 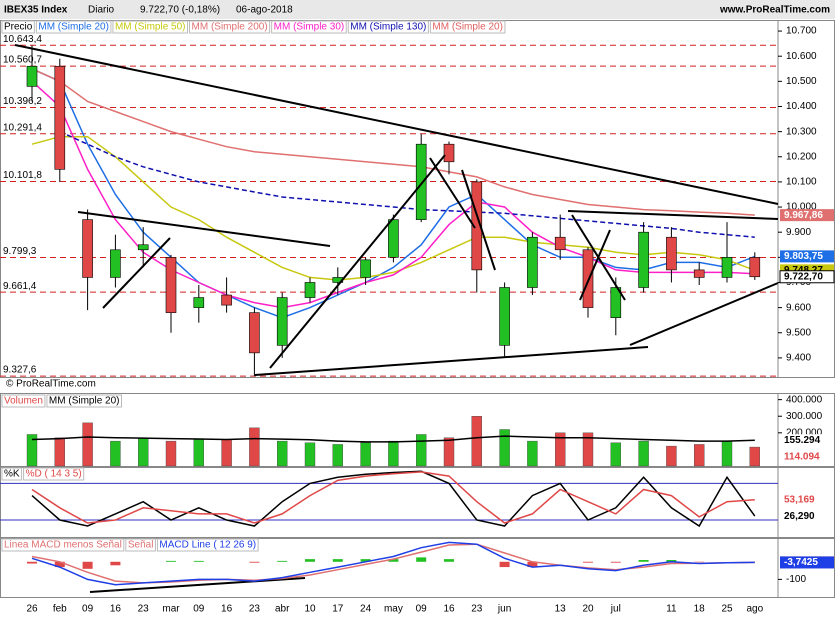 What do you see at coordinates (803, 215) in the screenshot?
I see `value-tag-label: 9.967,86` at bounding box center [803, 215].